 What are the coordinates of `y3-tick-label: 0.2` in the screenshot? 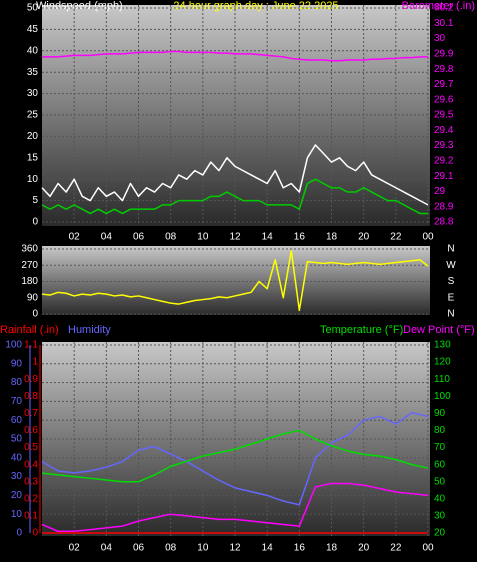 It's located at (31, 498).